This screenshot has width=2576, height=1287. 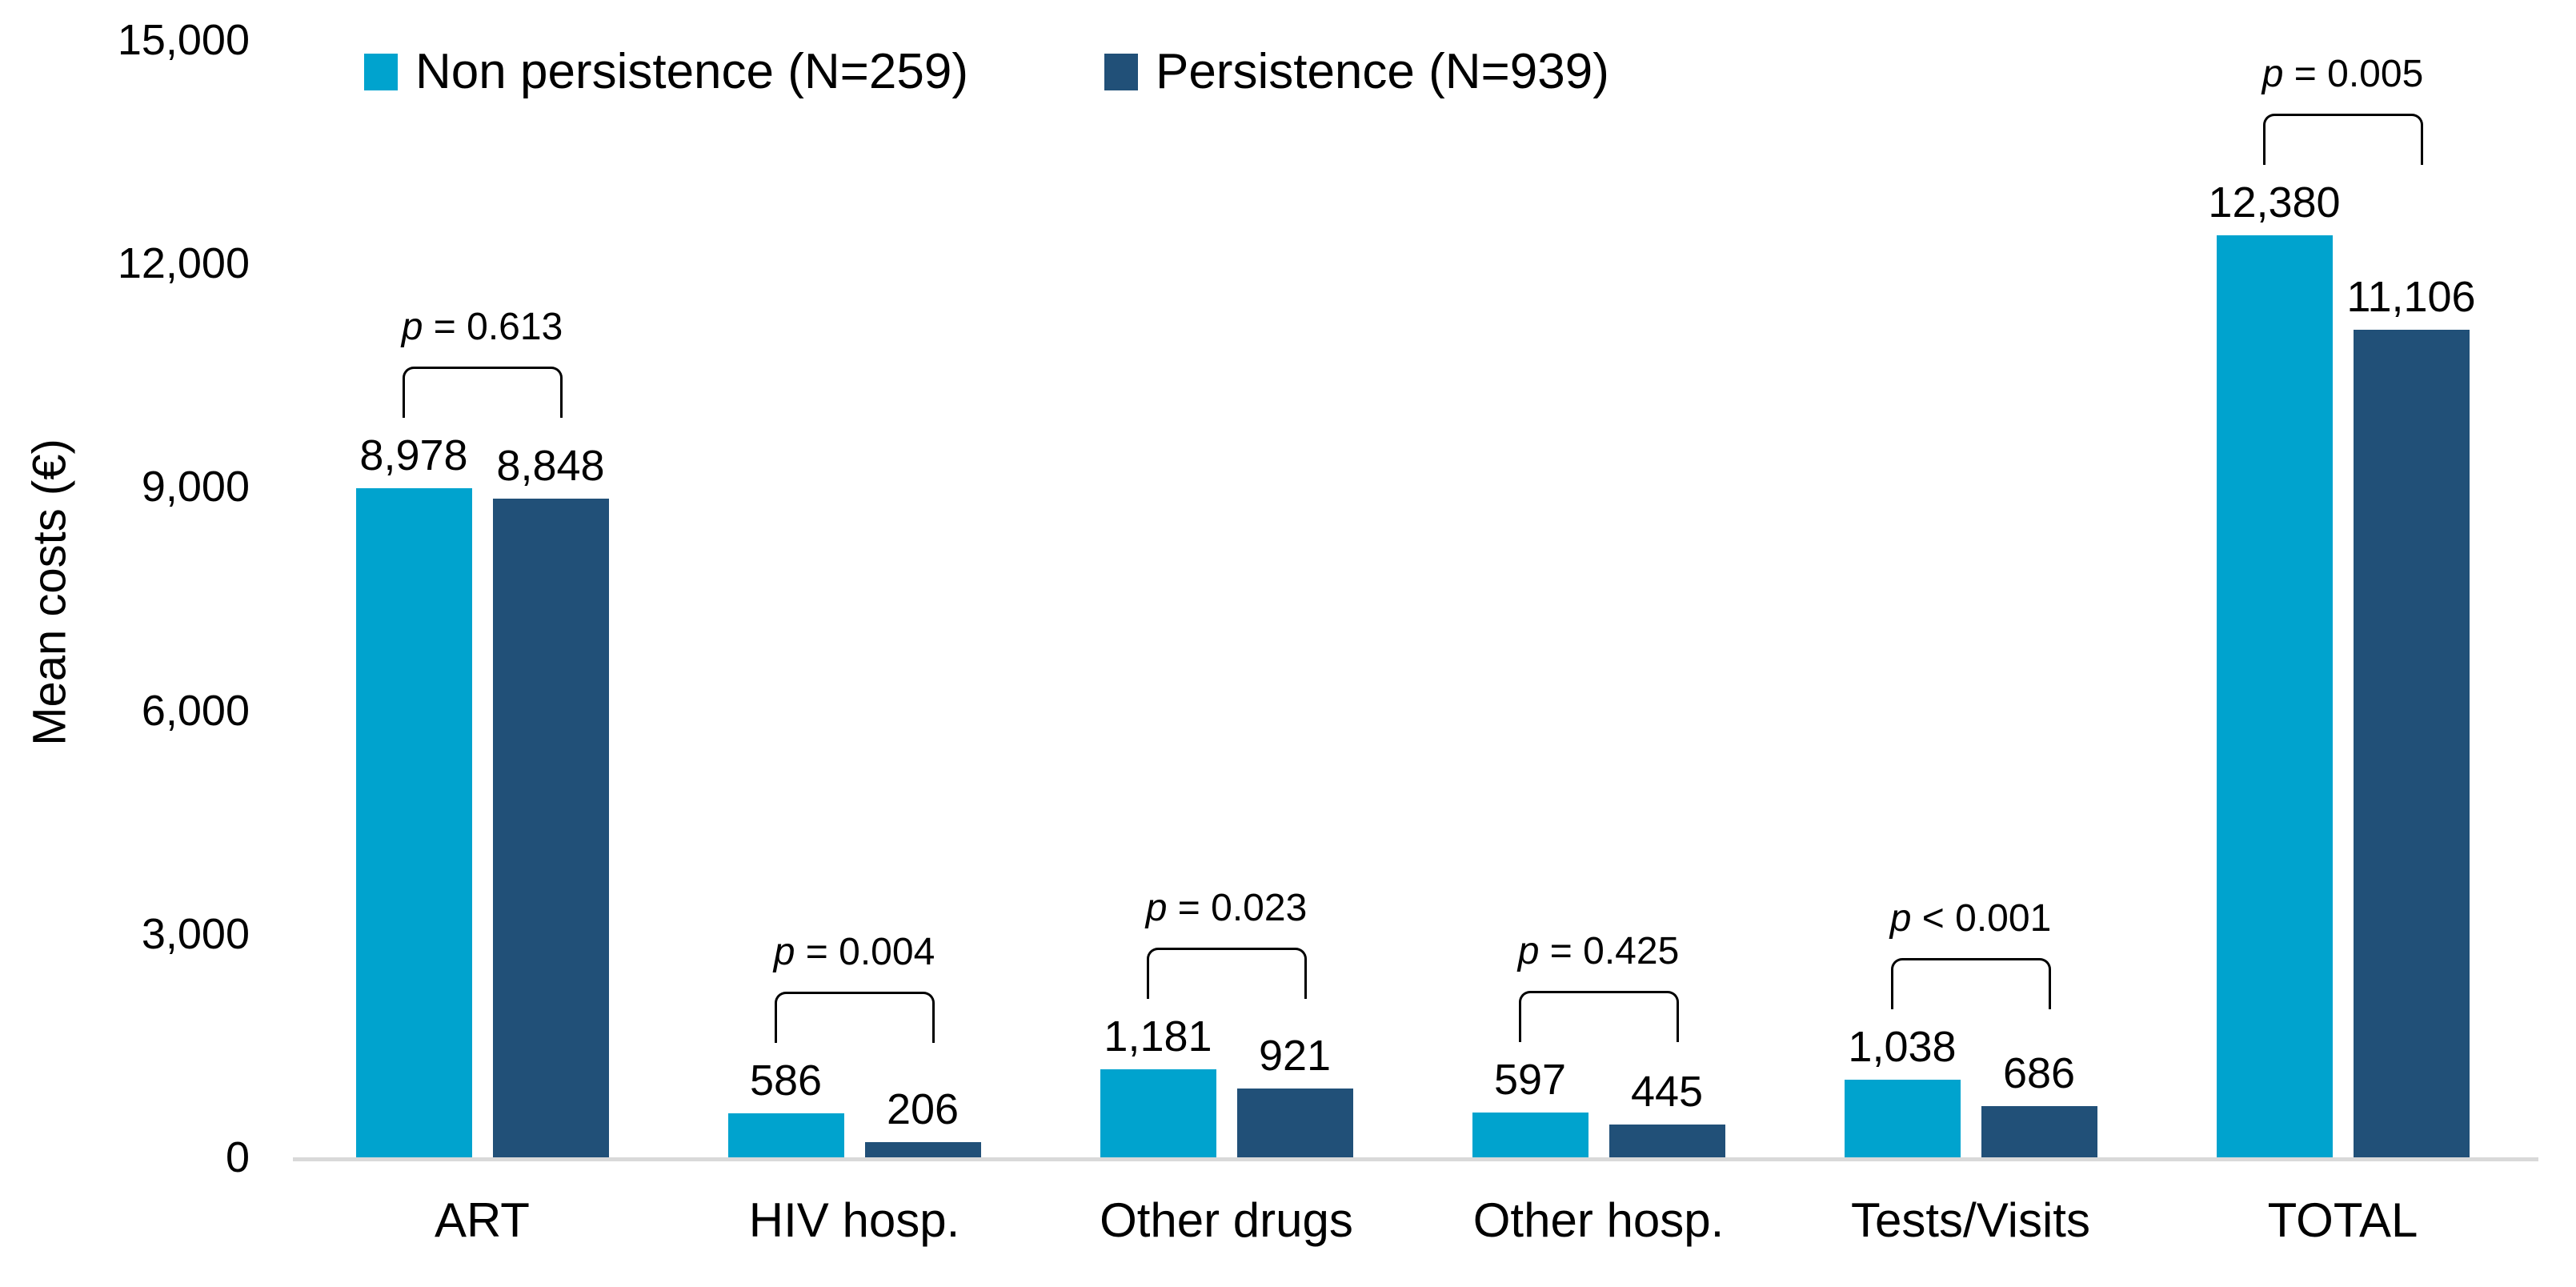 What do you see at coordinates (413, 456) in the screenshot?
I see `value-label-art-non-persistence: 8,978` at bounding box center [413, 456].